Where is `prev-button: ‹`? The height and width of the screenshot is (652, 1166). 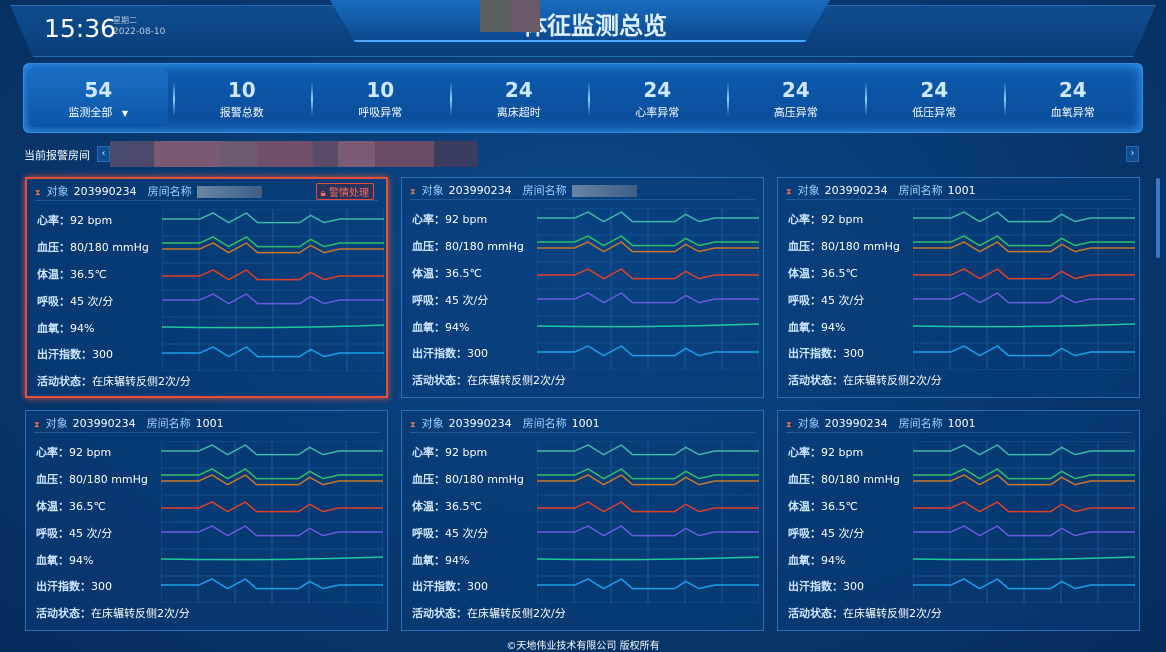
prev-button: ‹ is located at coordinates (103, 154).